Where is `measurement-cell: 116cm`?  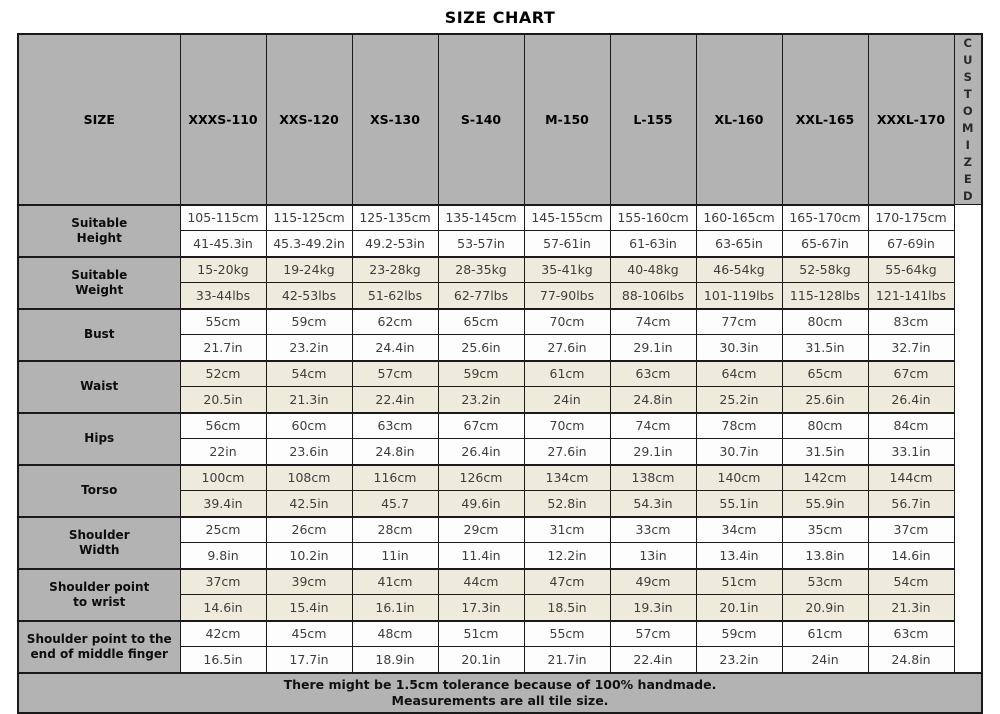
measurement-cell: 116cm is located at coordinates (395, 477).